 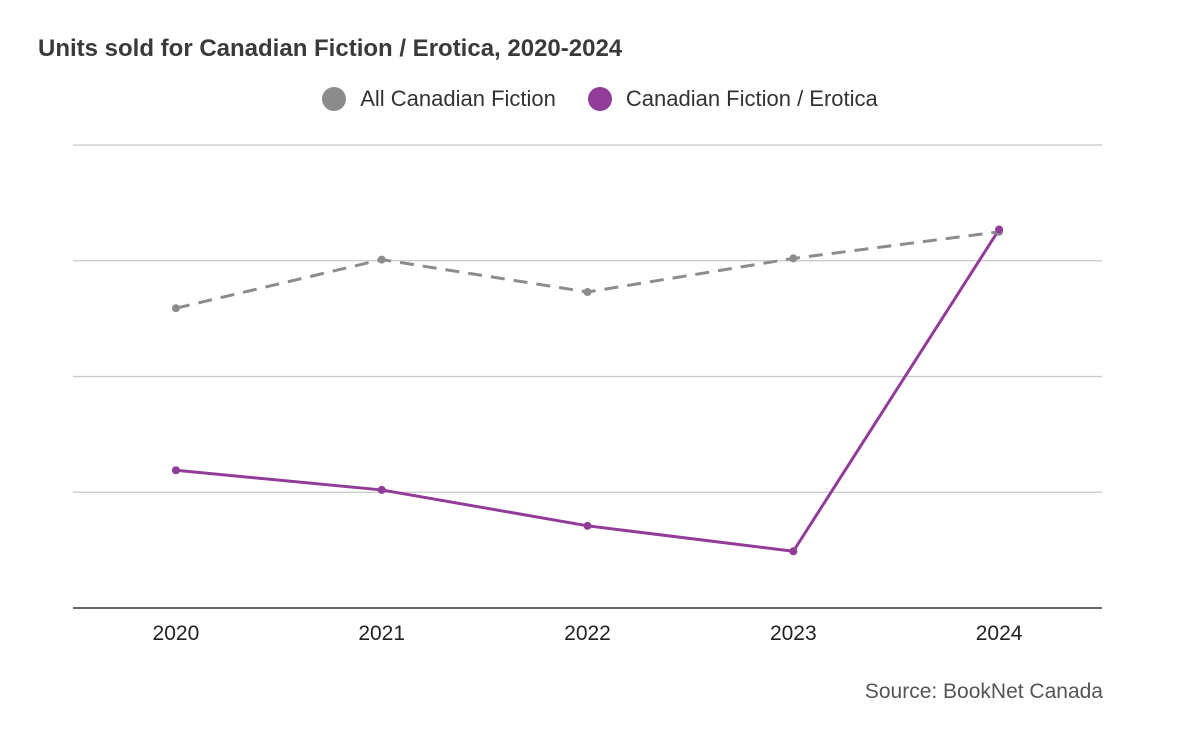 I want to click on data-point-series-1-2022, so click(x=587, y=525).